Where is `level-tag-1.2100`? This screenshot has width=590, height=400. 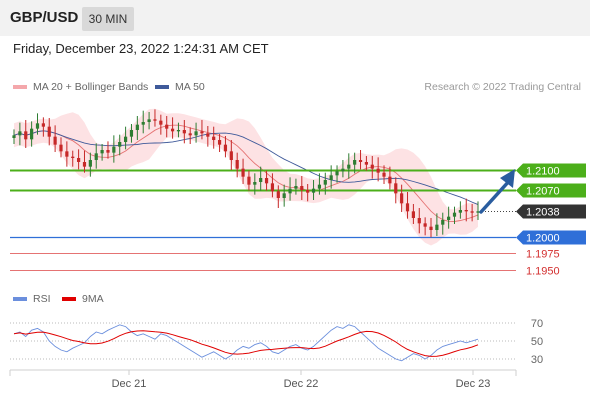 level-tag-1.2100 is located at coordinates (551, 170).